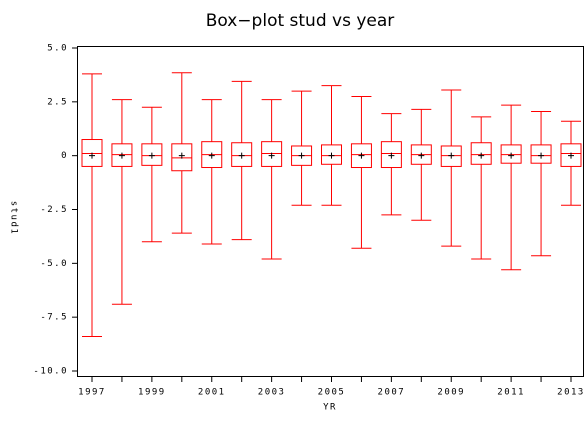 The image size is (584, 442). I want to click on x-tick-label: 1997, so click(92, 393).